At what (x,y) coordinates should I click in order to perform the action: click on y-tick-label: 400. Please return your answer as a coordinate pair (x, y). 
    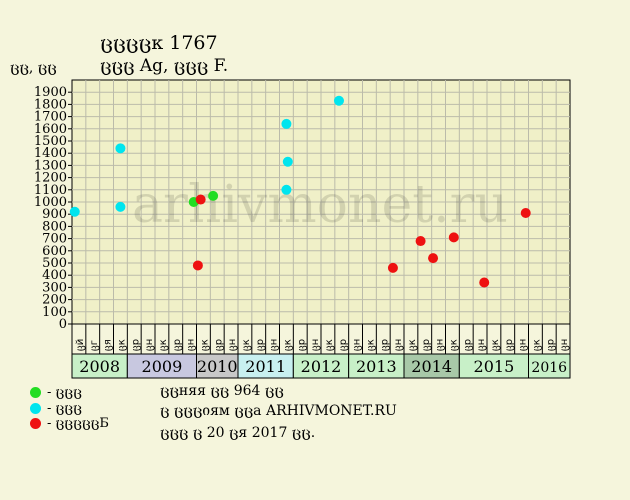
    Looking at the image, I should click on (54, 275).